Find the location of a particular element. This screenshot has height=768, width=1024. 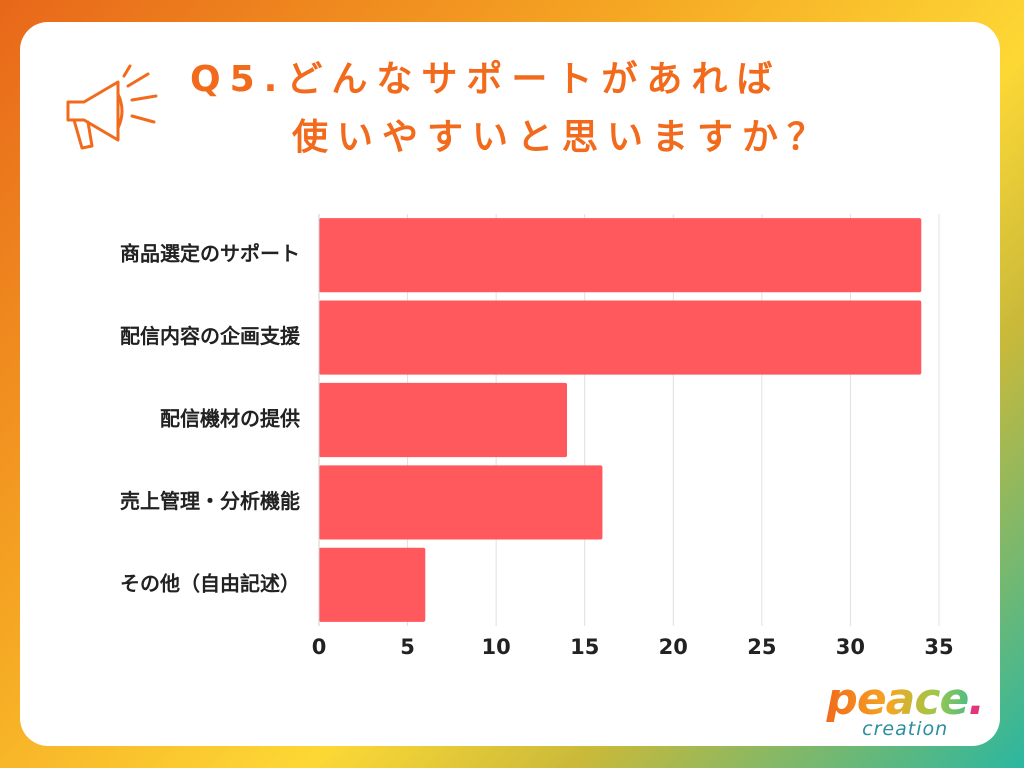

megaphone-icon is located at coordinates (112, 107).